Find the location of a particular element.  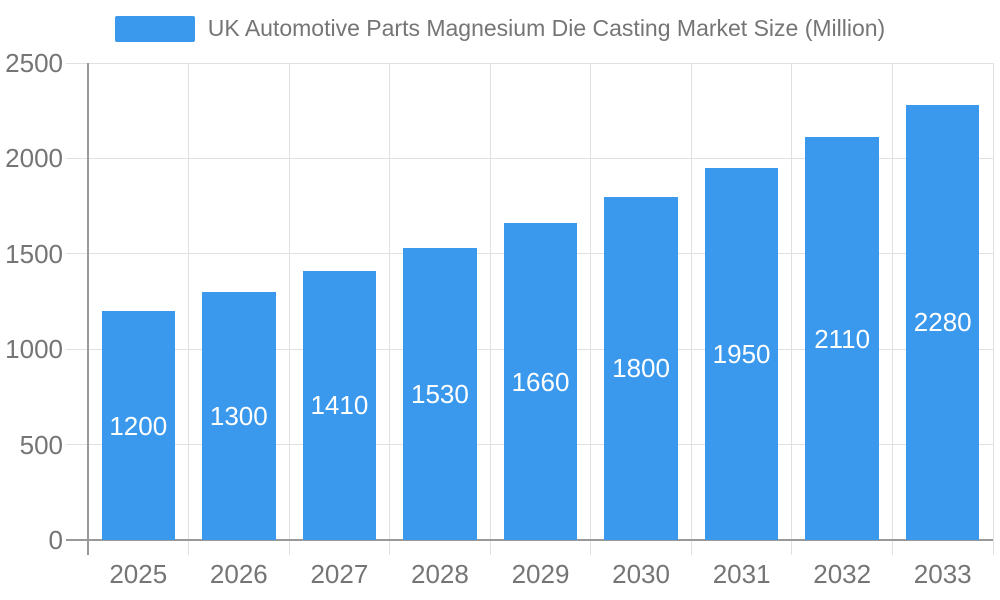

bar-value-label: 1950 is located at coordinates (741, 353).